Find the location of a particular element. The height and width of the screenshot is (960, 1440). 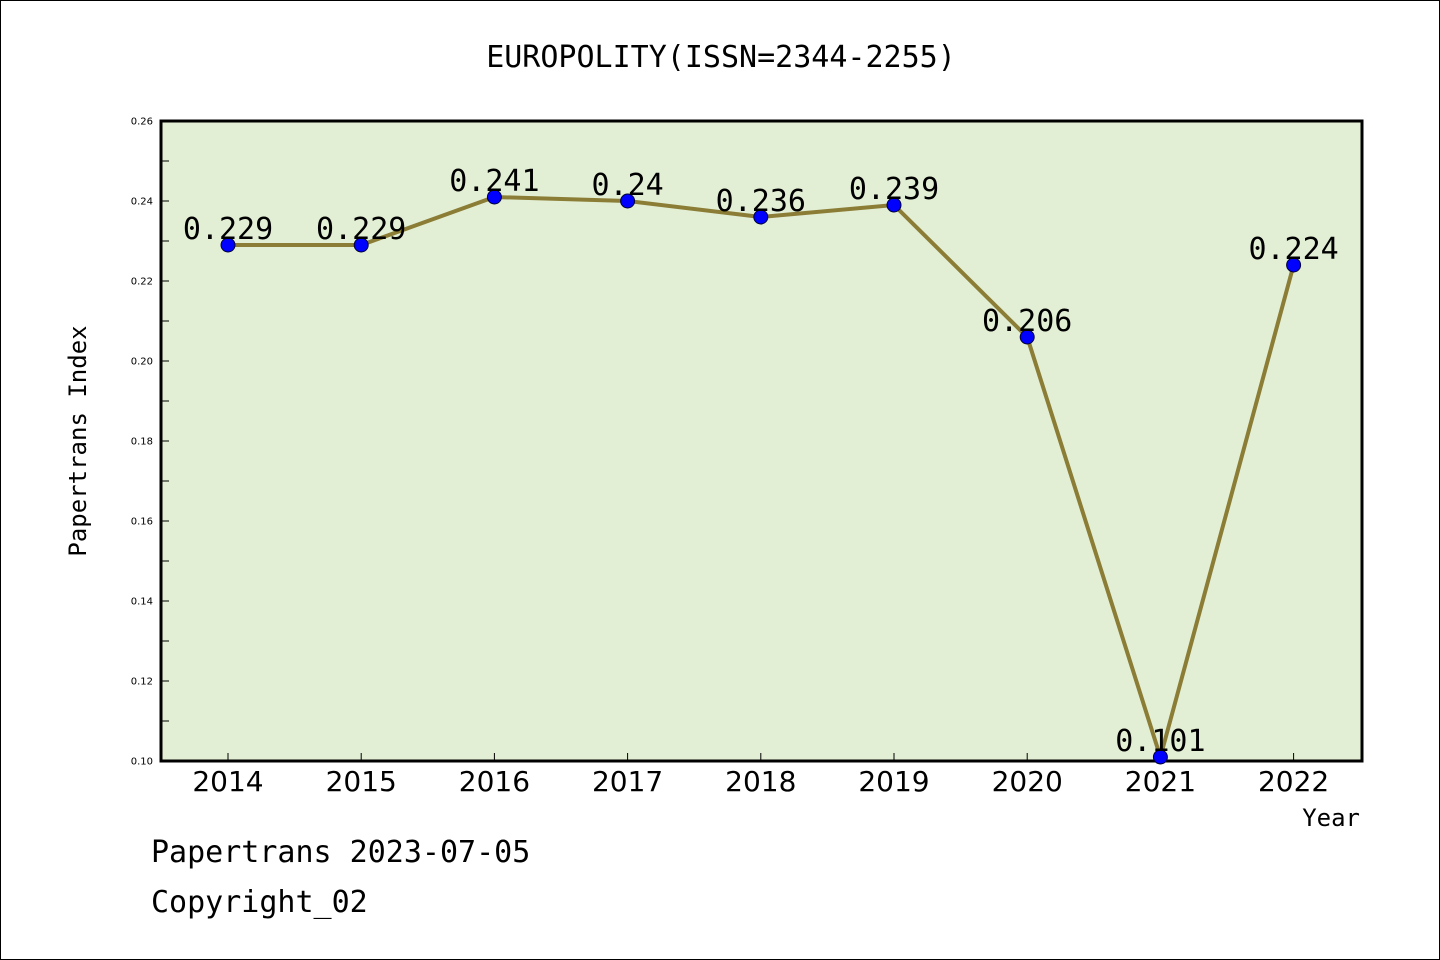

y-tick-label: 0.10 is located at coordinates (142, 762).